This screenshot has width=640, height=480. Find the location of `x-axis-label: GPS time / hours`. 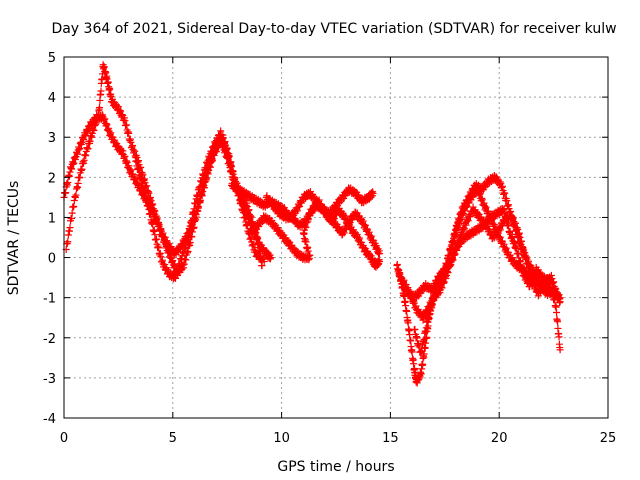

x-axis-label: GPS time / hours is located at coordinates (335, 467).